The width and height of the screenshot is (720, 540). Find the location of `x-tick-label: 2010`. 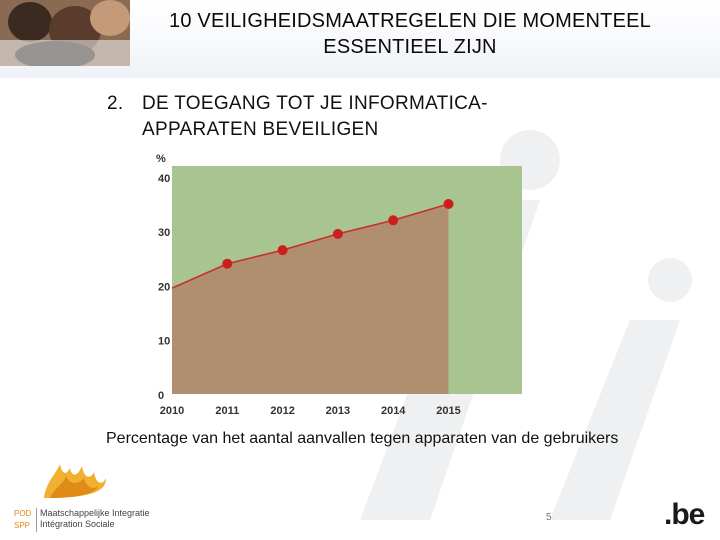

x-tick-label: 2010 is located at coordinates (172, 411).